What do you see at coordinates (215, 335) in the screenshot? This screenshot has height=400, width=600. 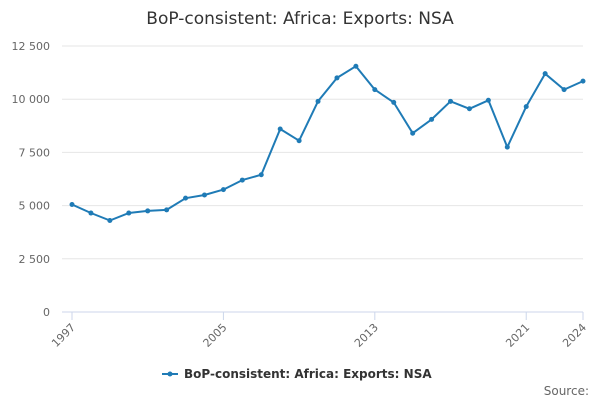 I see `x-tick-label: 2005` at bounding box center [215, 335].